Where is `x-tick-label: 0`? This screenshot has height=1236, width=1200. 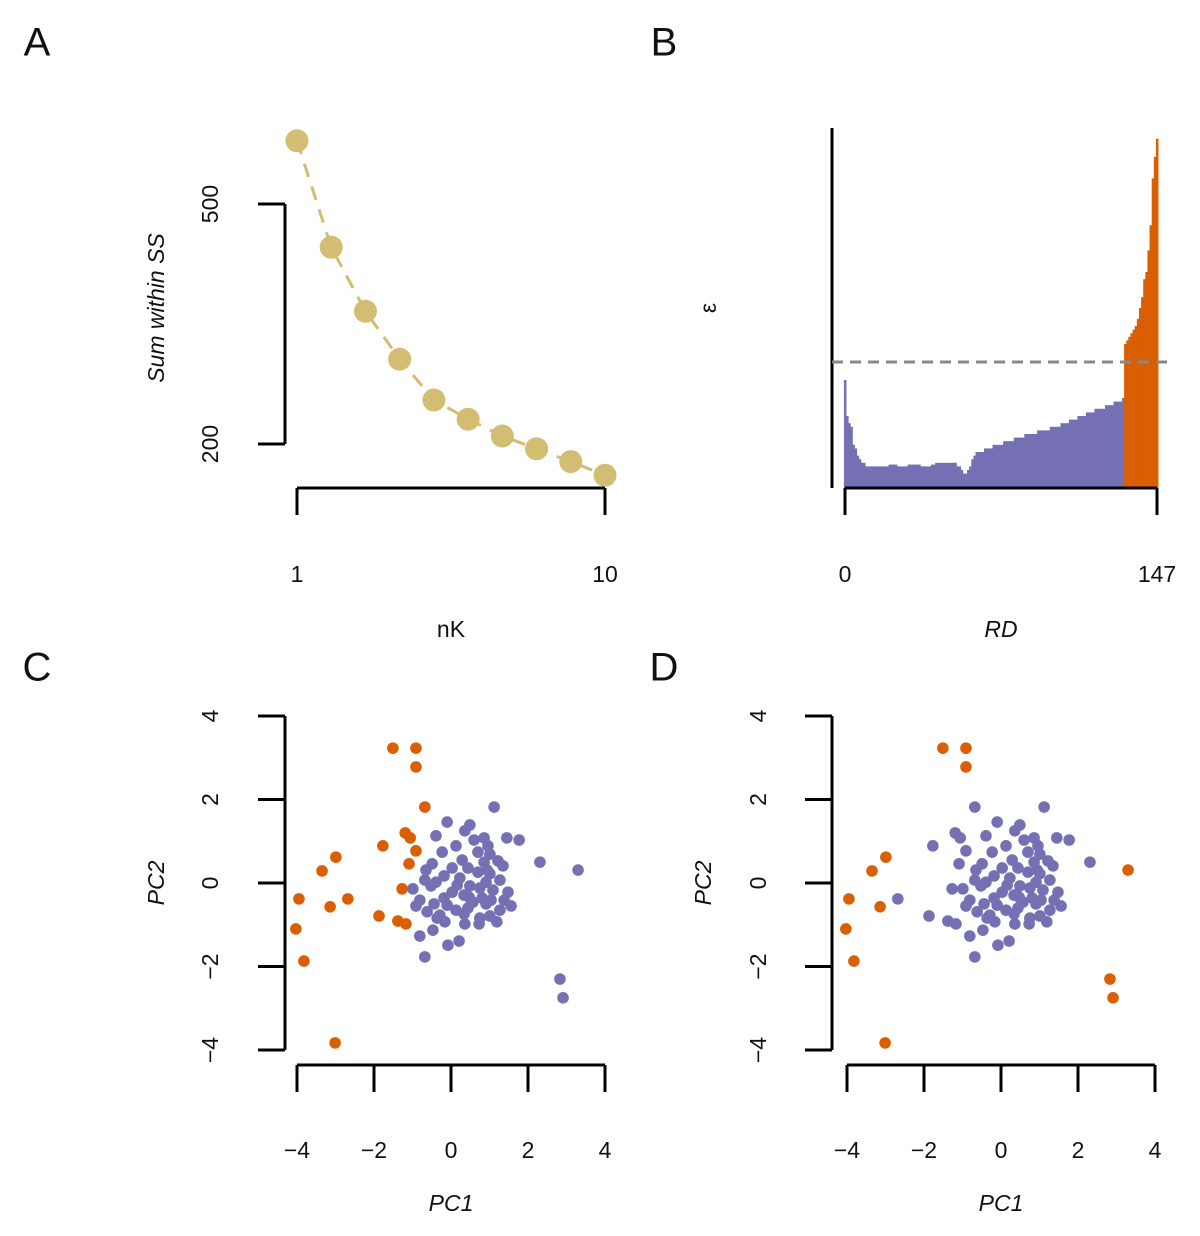
x-tick-label: 0 is located at coordinates (845, 574).